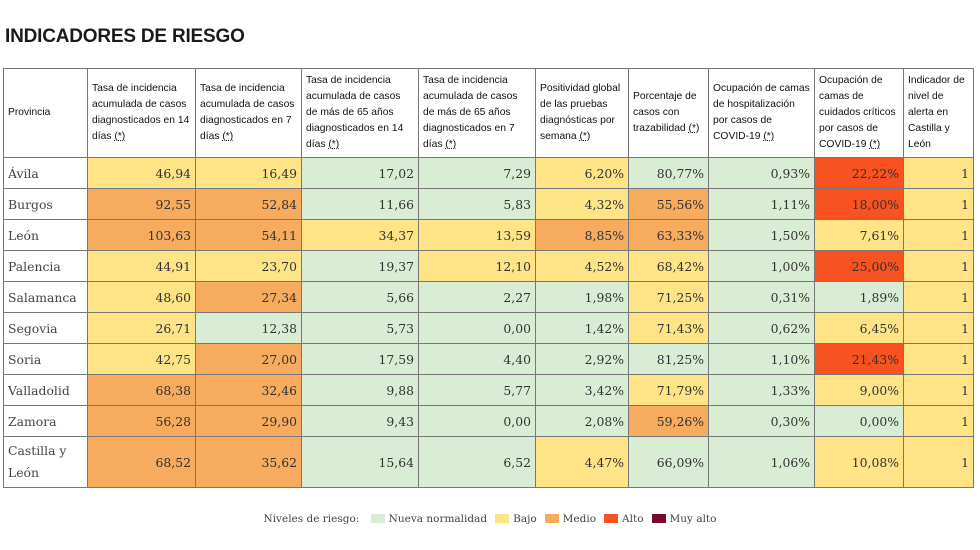 The image size is (980, 550). I want to click on indicator-cell: 22,22%, so click(859, 173).